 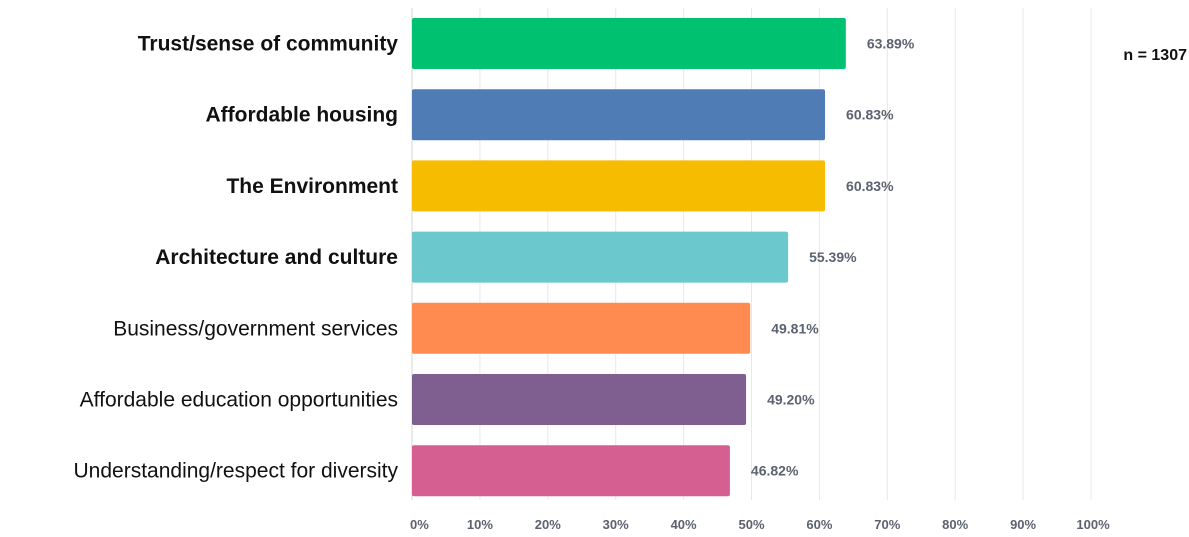 I want to click on x-axis-tick-labels: 0% 10% 20% 30% 40% 50% 60% 70% 80% 90% 100%, so click(x=760, y=524).